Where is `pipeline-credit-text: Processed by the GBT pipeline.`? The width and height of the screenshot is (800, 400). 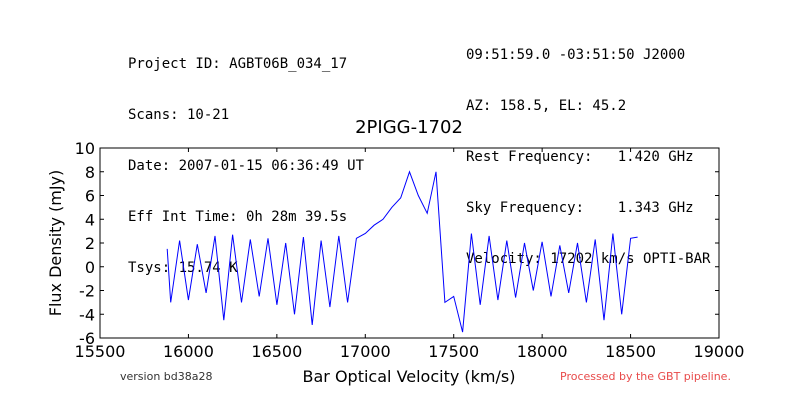 pipeline-credit-text: Processed by the GBT pipeline. is located at coordinates (645, 376).